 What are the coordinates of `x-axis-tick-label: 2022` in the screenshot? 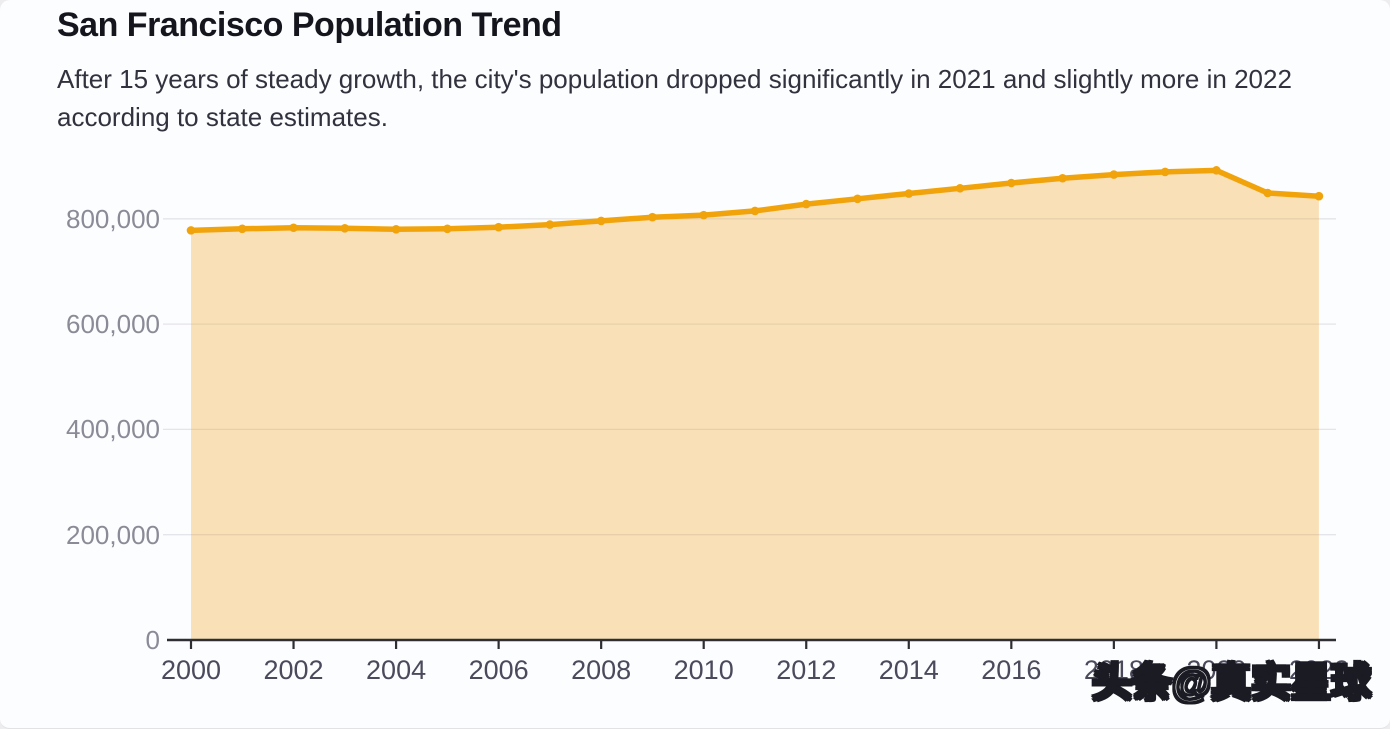 It's located at (1318, 670).